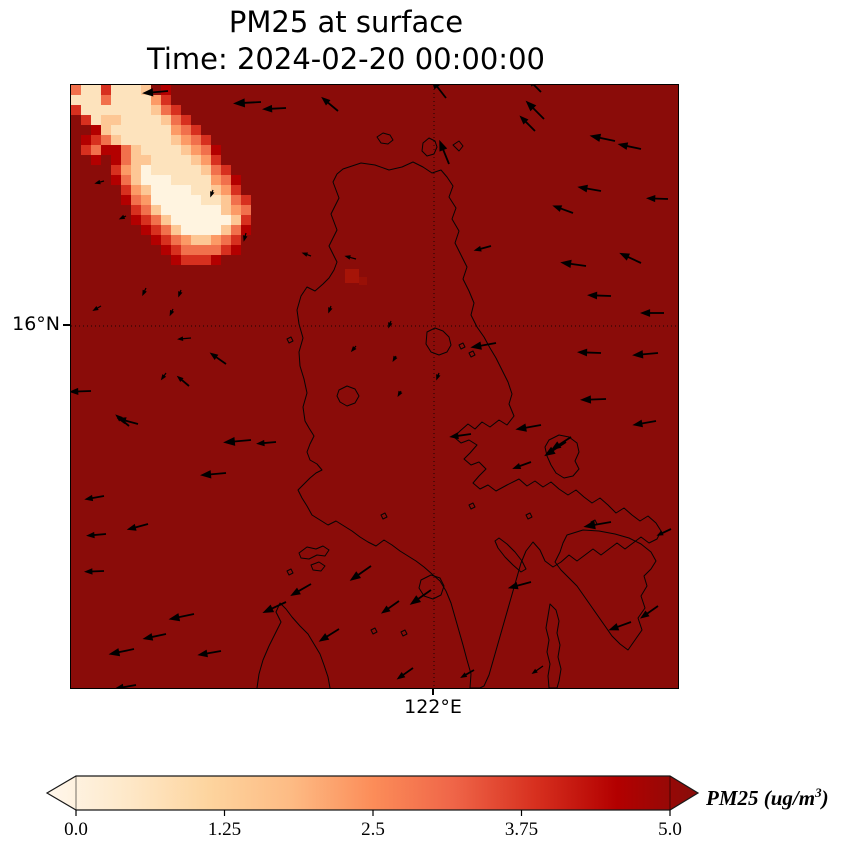 The width and height of the screenshot is (846, 850). I want to click on colorbar-tick-label: 2.5, so click(373, 829).